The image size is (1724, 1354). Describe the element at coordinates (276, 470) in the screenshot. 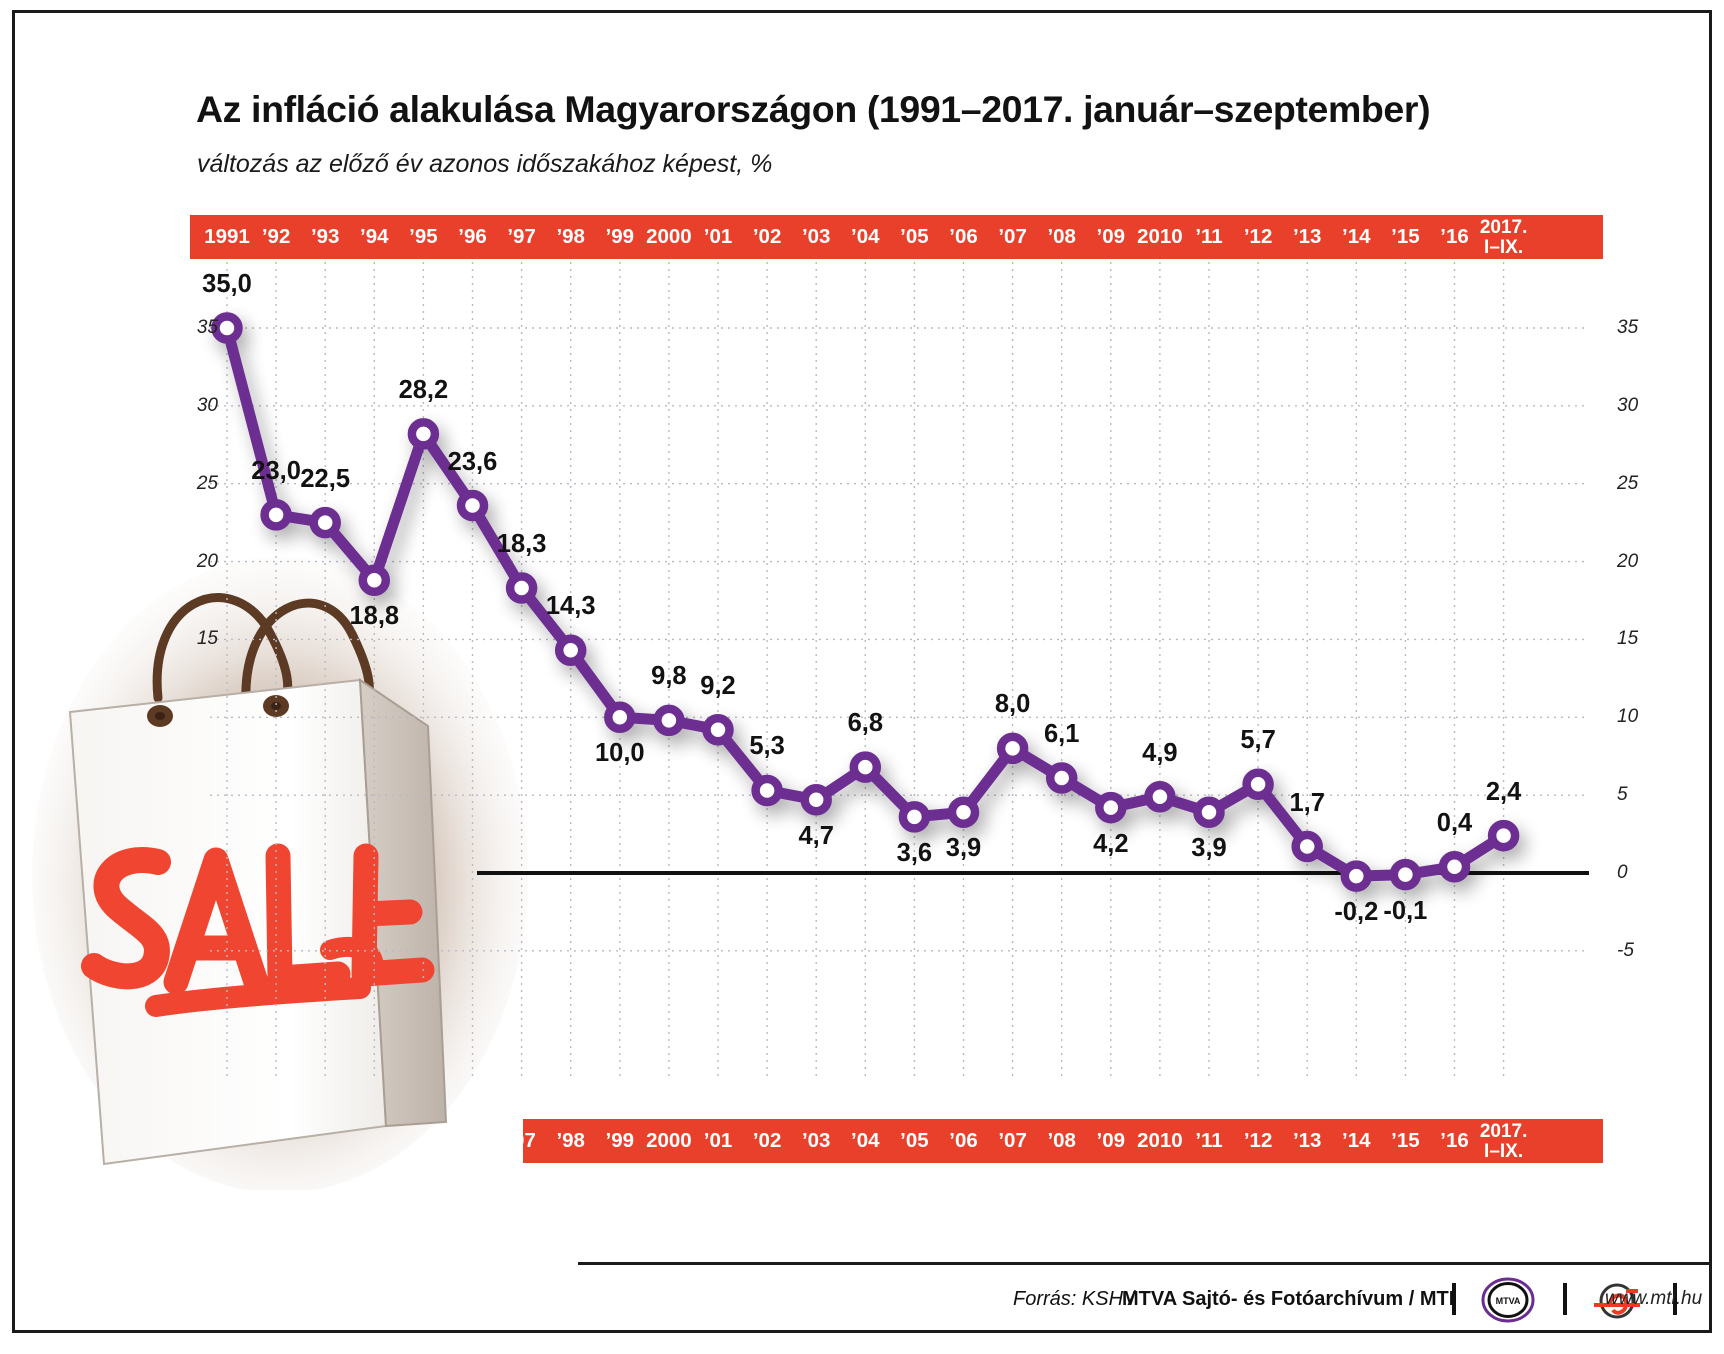

I see `data-point-label: 23,0` at that location.